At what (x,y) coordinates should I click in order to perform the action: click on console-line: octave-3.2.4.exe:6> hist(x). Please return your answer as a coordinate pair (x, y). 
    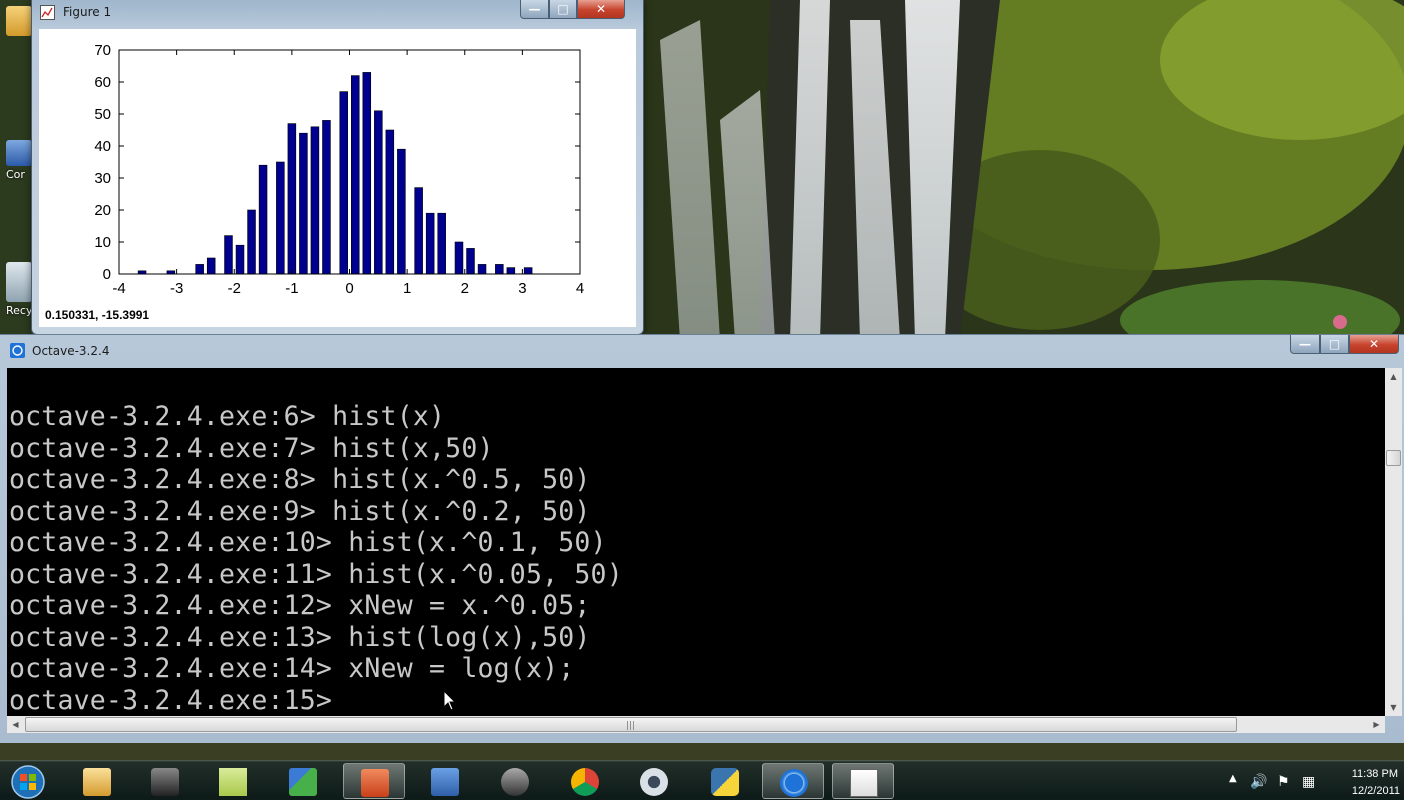
    Looking at the image, I should click on (227, 416).